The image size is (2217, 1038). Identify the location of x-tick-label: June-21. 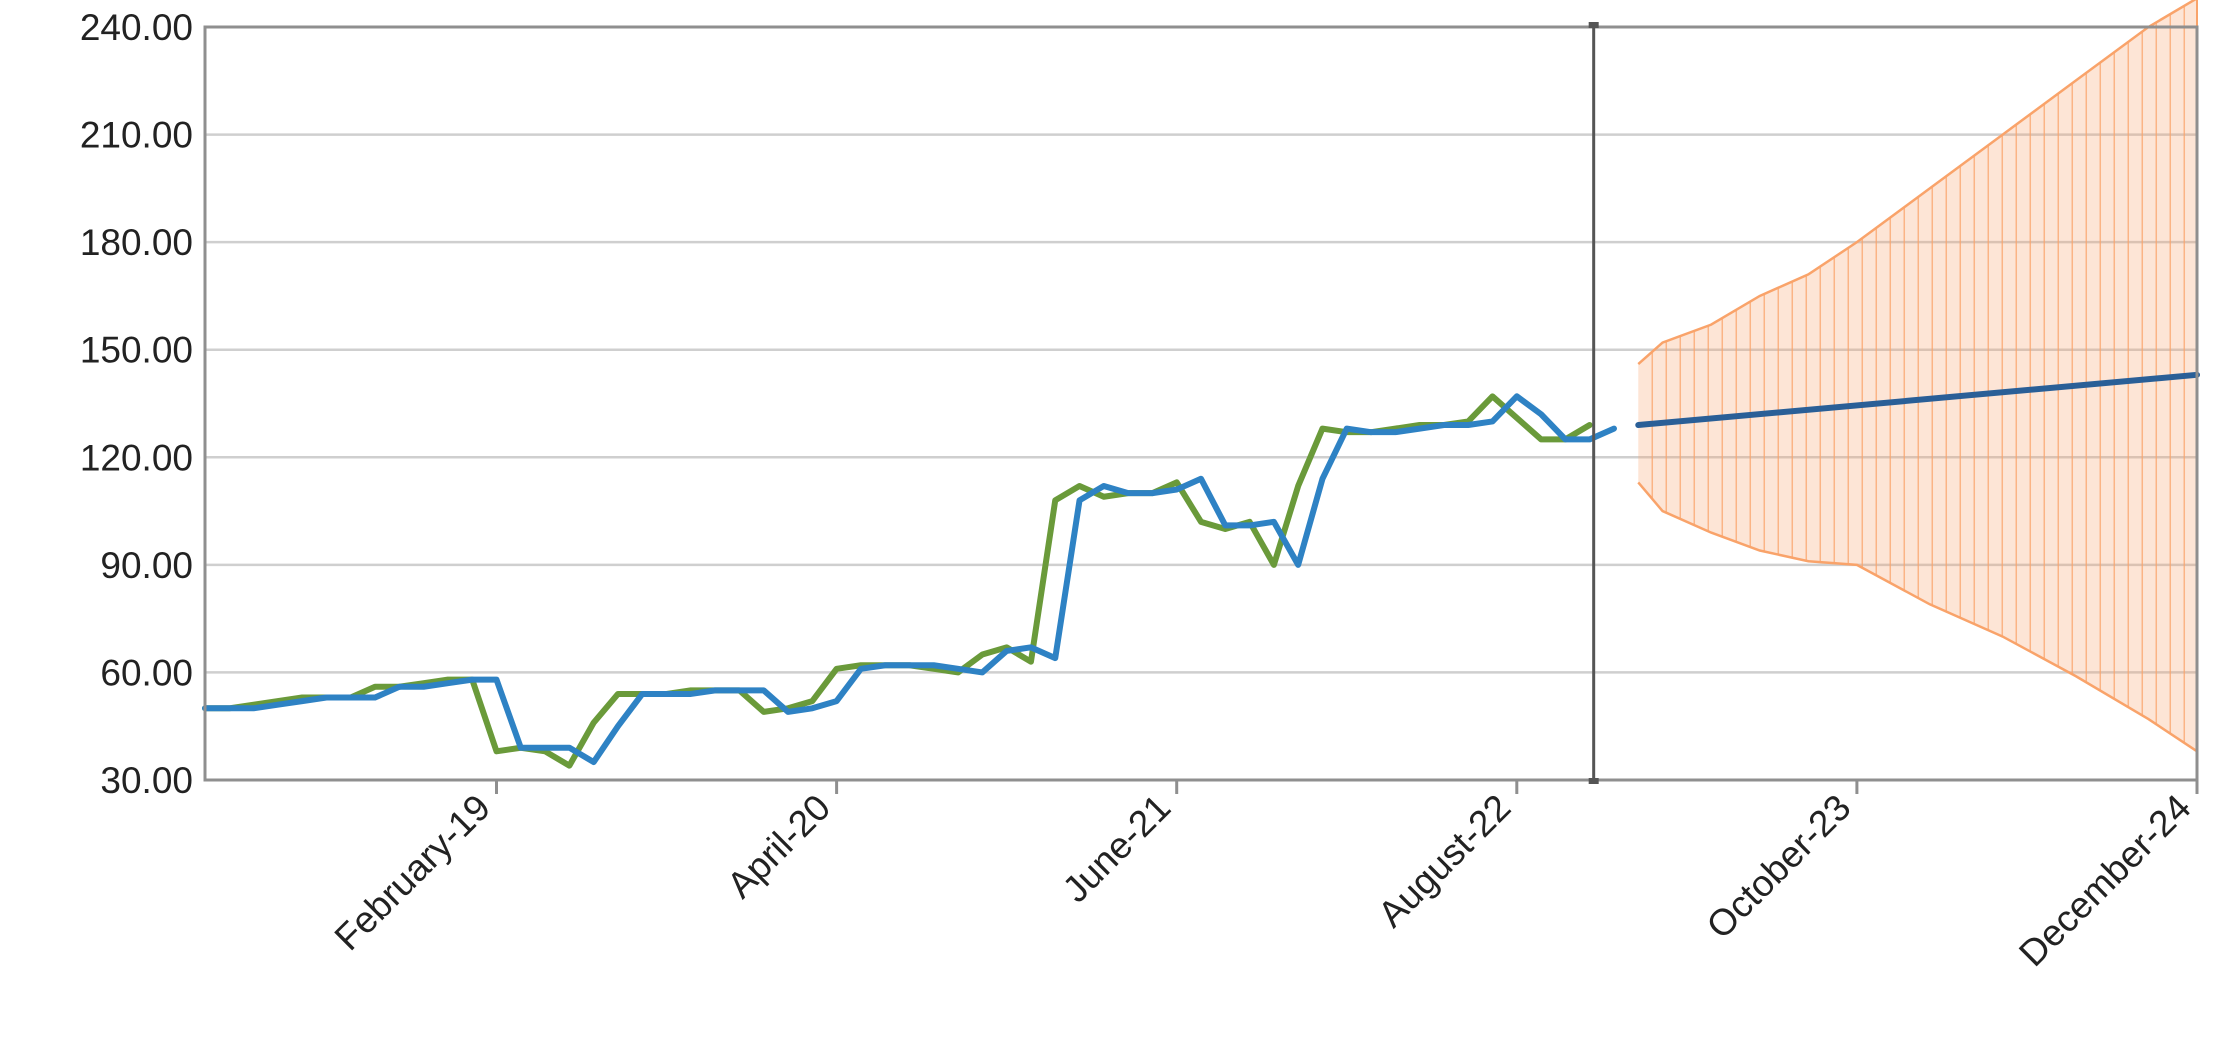
(1117, 849).